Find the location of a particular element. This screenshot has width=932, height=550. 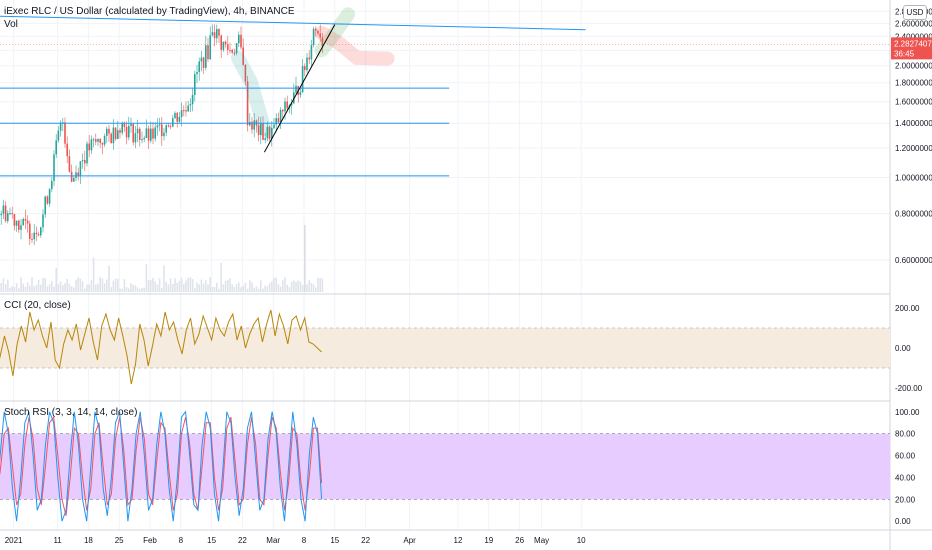

currency-button: USD is located at coordinates (915, 12).